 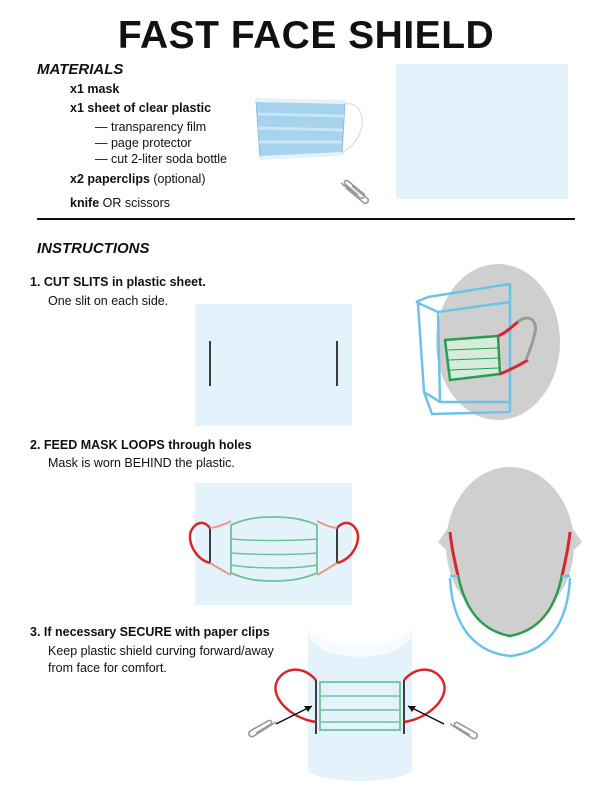 What do you see at coordinates (482, 131) in the screenshot?
I see `clear-plastic-sheet` at bounding box center [482, 131].